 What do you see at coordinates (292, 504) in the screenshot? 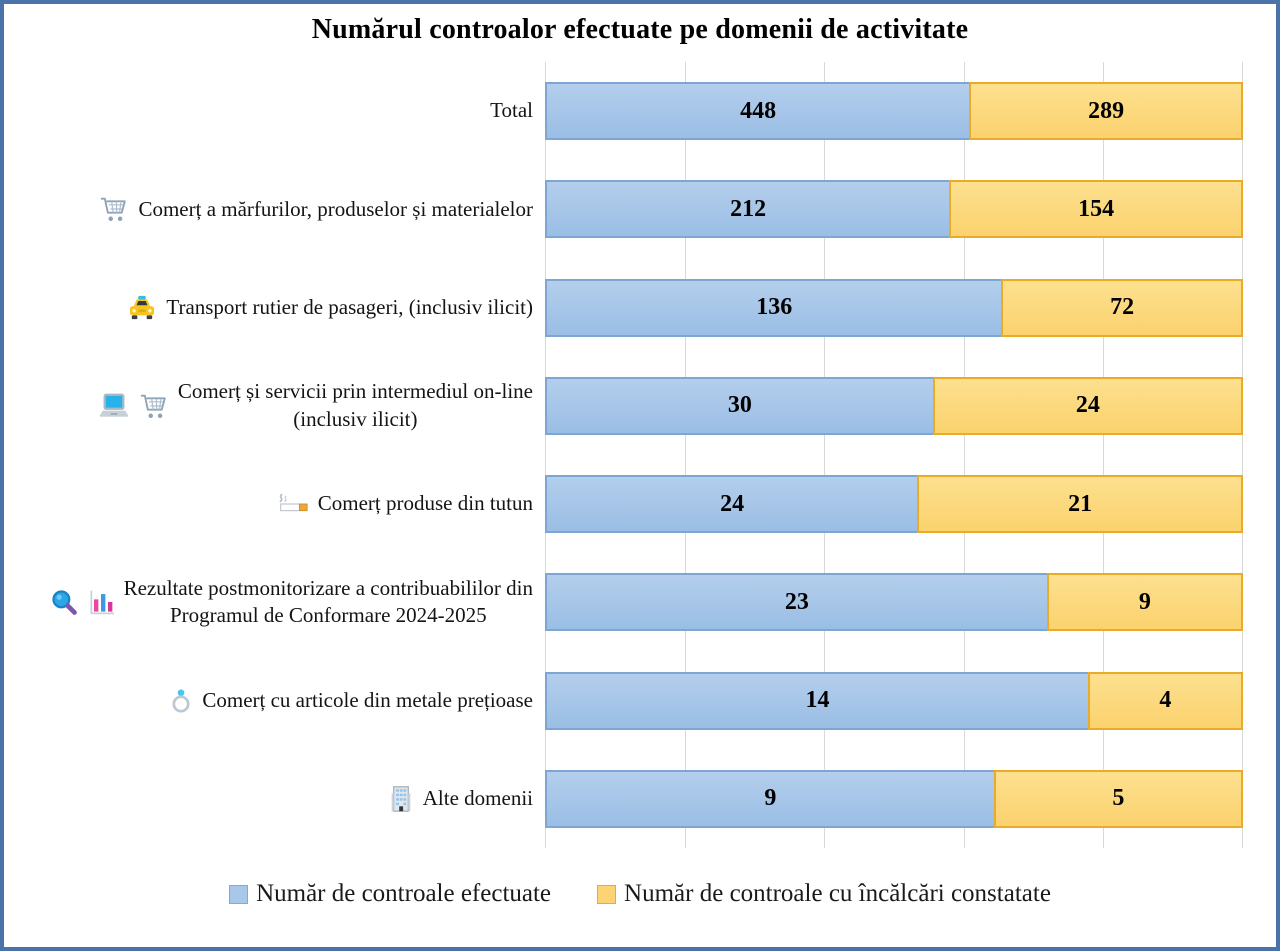
I see `cigarette-icon` at bounding box center [292, 504].